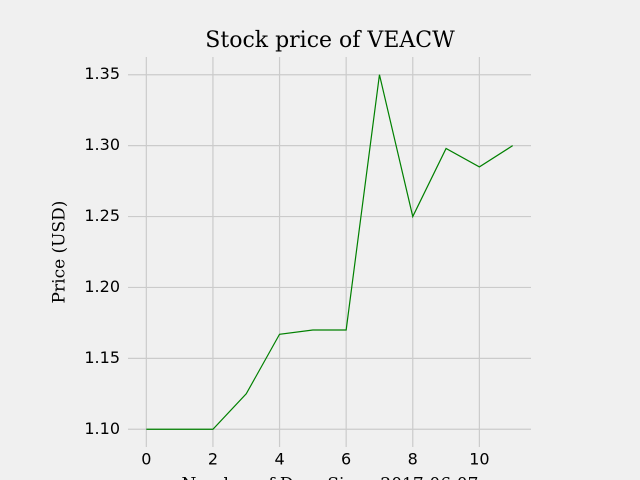  What do you see at coordinates (346, 459) in the screenshot?
I see `x-tick-label: 6` at bounding box center [346, 459].